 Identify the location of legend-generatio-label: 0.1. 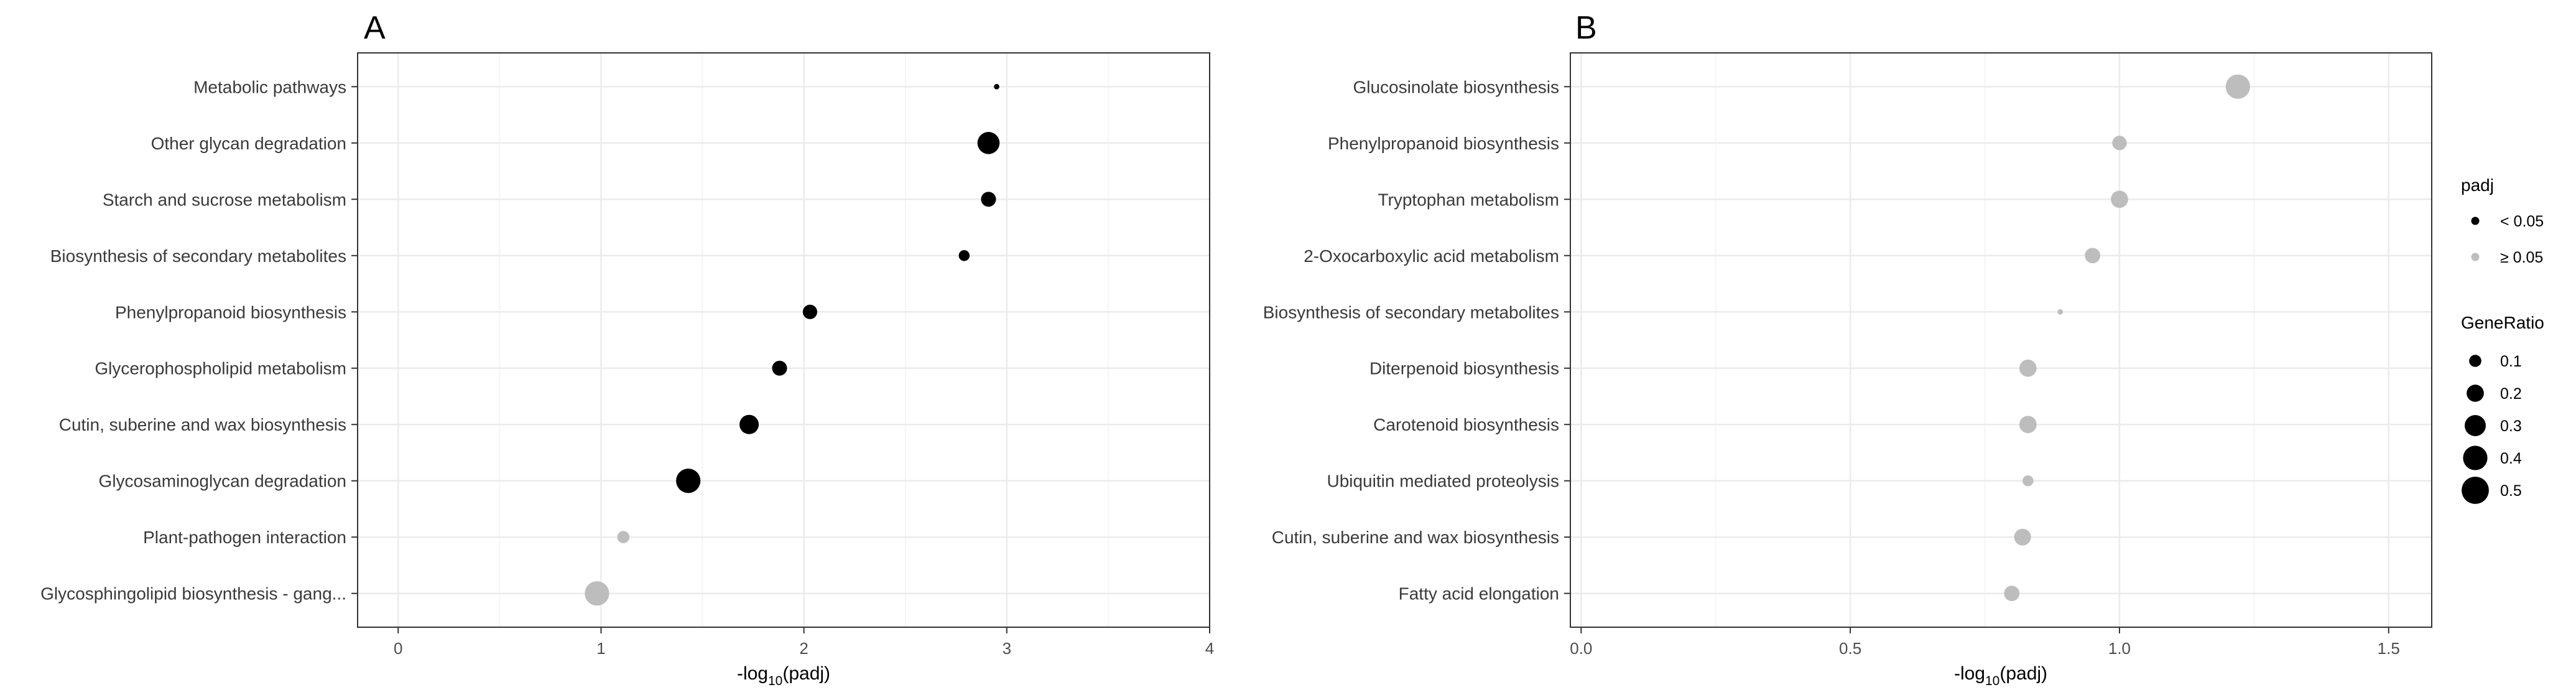
(2511, 361).